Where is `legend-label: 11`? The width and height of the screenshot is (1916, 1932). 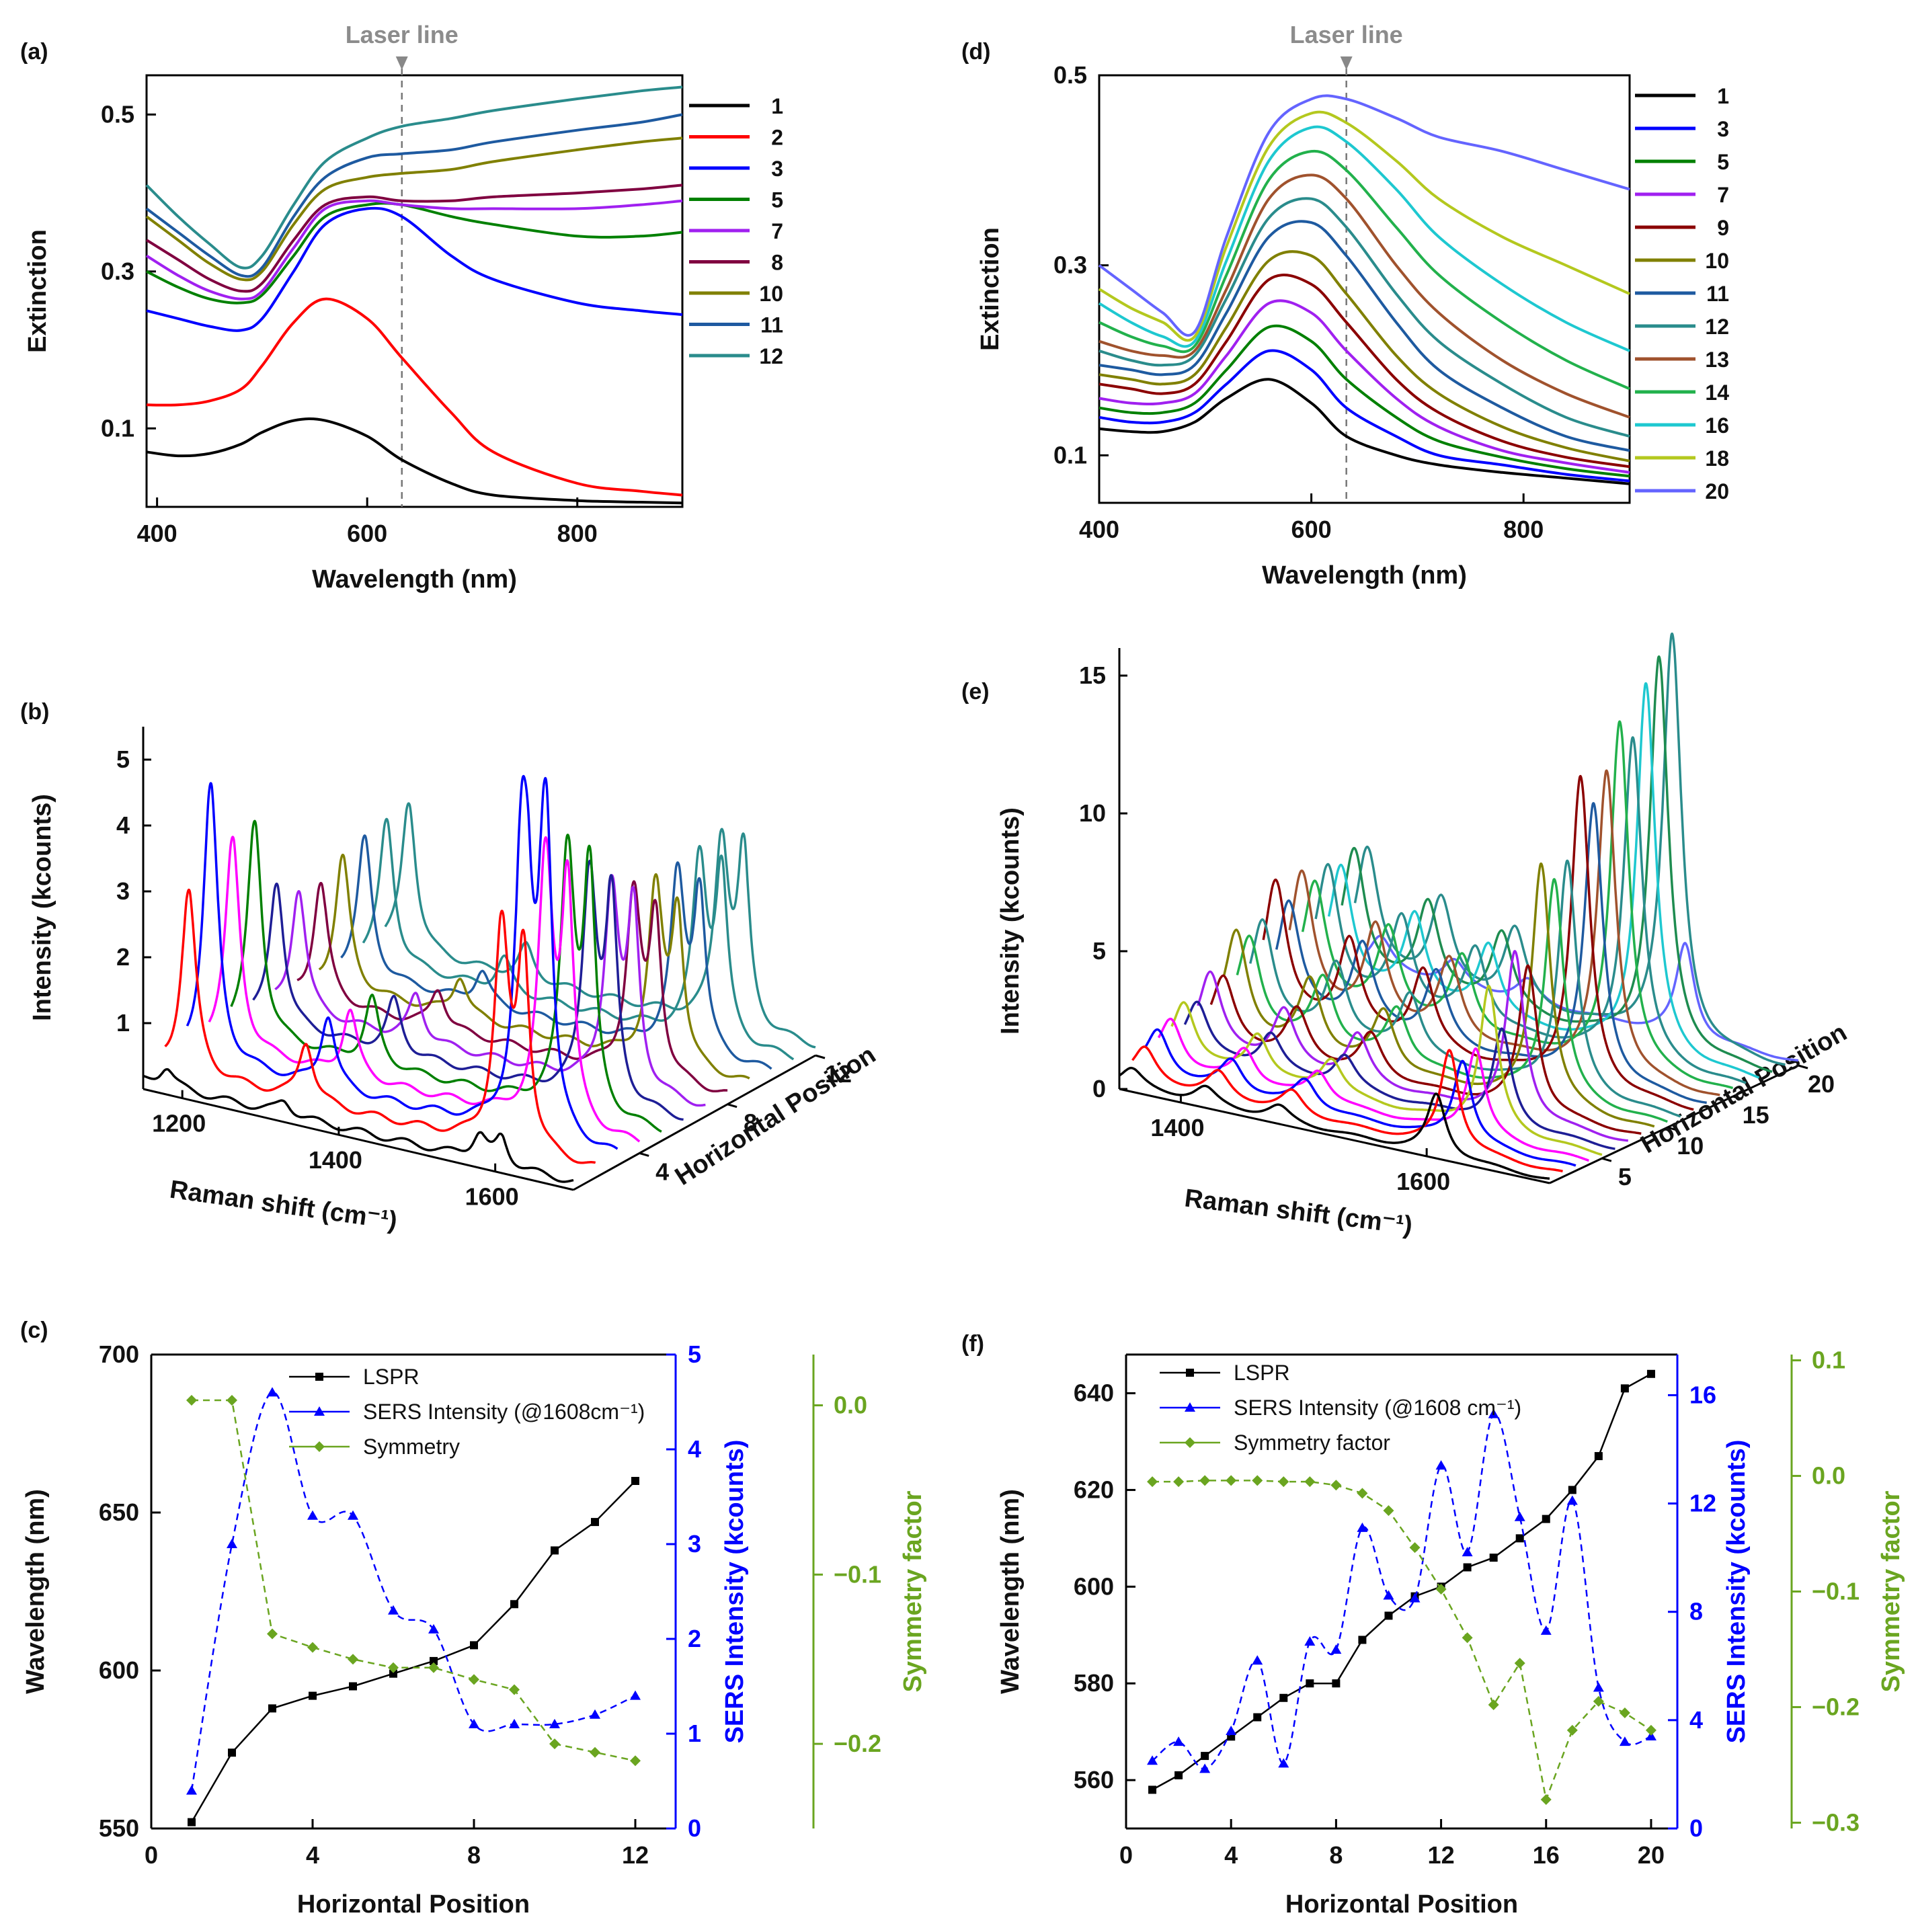
legend-label: 11 is located at coordinates (1717, 294).